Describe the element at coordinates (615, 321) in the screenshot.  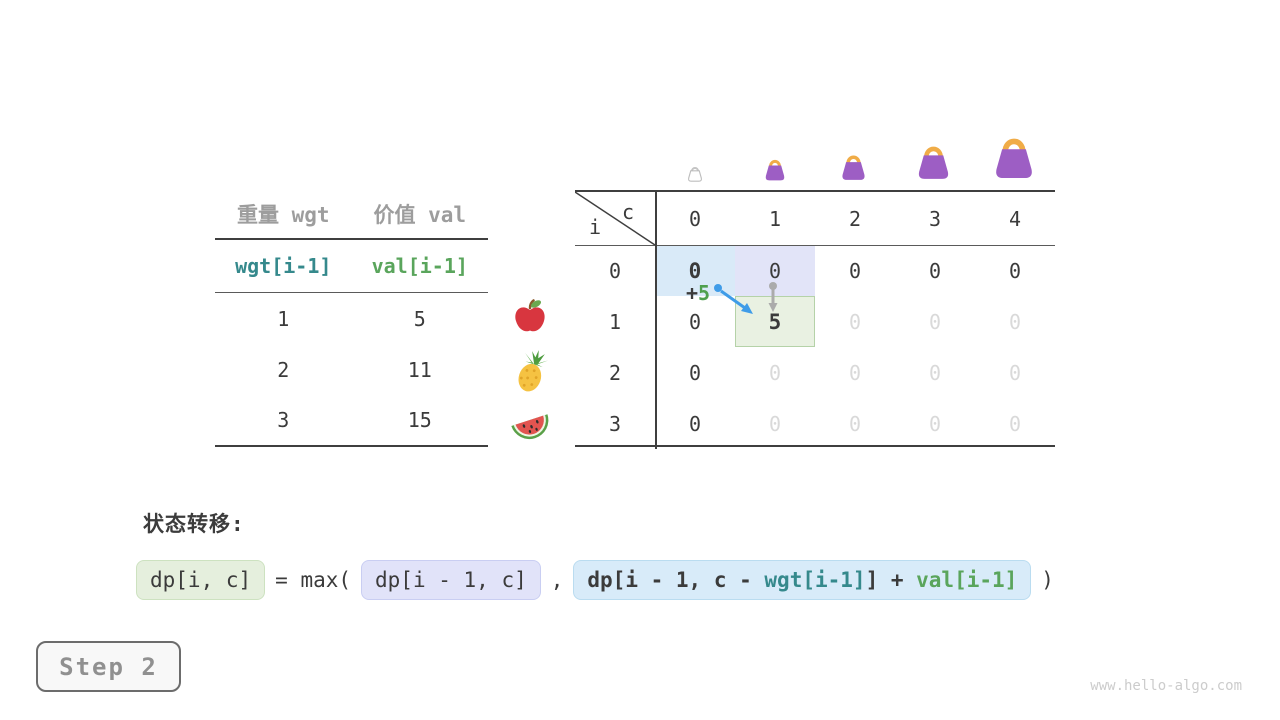
I see `dp-row-header-1: 1` at that location.